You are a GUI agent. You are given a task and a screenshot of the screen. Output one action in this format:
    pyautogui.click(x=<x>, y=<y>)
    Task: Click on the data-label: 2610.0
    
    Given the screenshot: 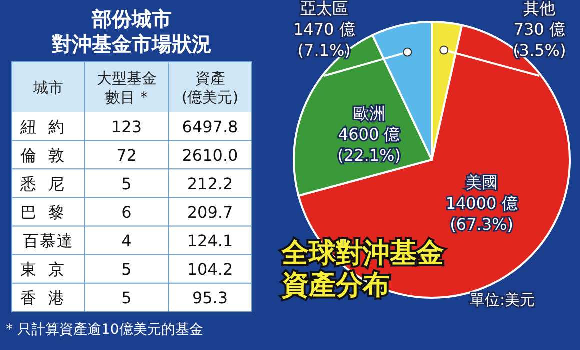 What is the action you would take?
    pyautogui.click(x=210, y=155)
    